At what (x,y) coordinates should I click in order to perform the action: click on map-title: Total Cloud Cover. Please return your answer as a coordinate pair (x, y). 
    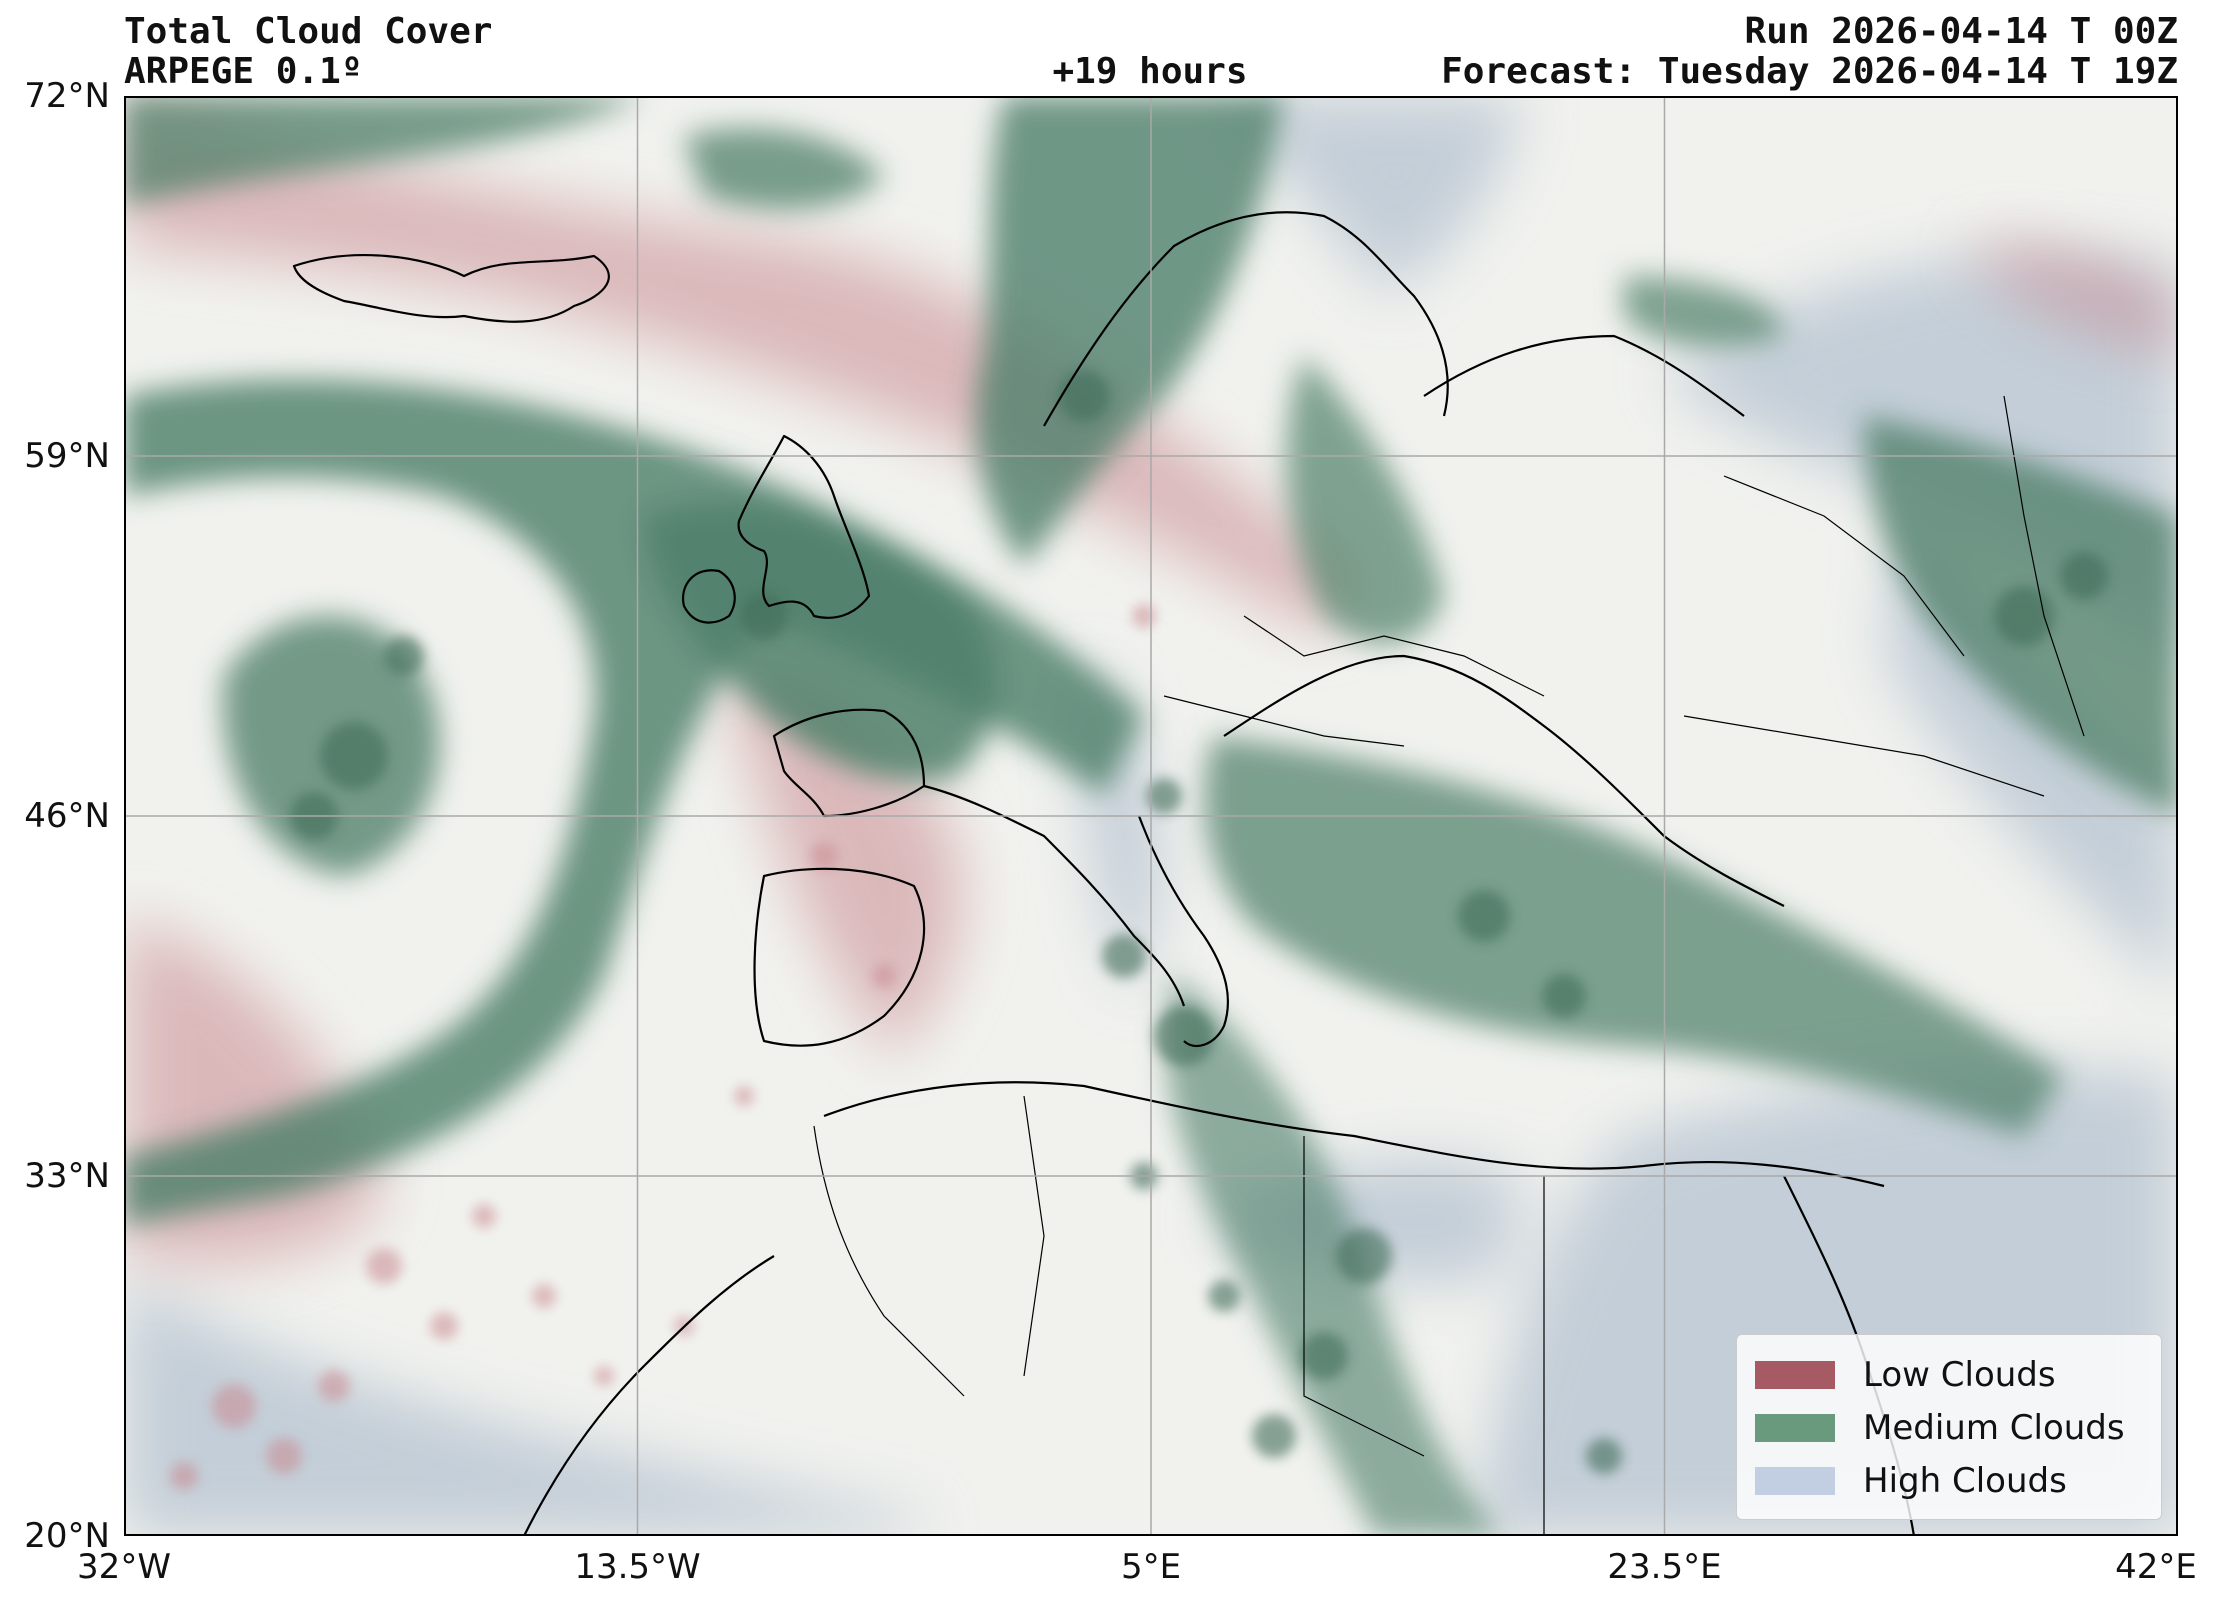
    Looking at the image, I should click on (308, 31).